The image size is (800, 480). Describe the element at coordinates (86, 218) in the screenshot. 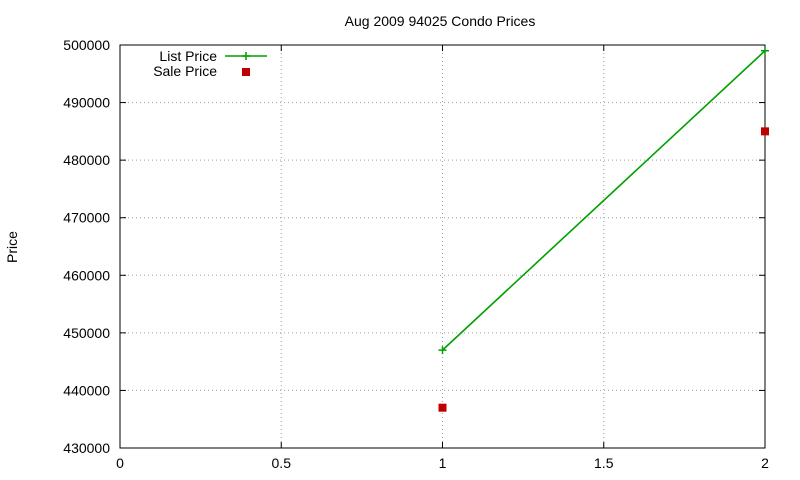

I see `y-tick-label: 470000` at that location.